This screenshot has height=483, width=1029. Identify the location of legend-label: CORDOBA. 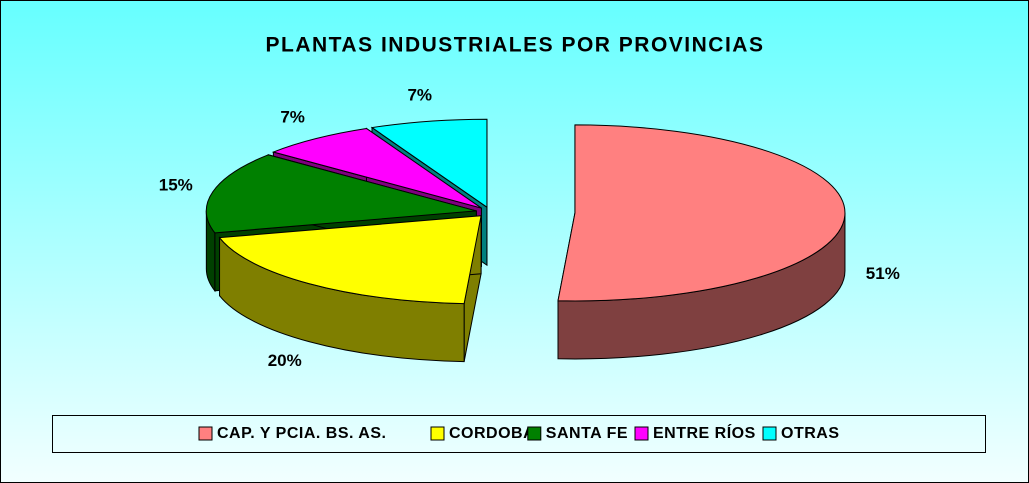
(492, 433).